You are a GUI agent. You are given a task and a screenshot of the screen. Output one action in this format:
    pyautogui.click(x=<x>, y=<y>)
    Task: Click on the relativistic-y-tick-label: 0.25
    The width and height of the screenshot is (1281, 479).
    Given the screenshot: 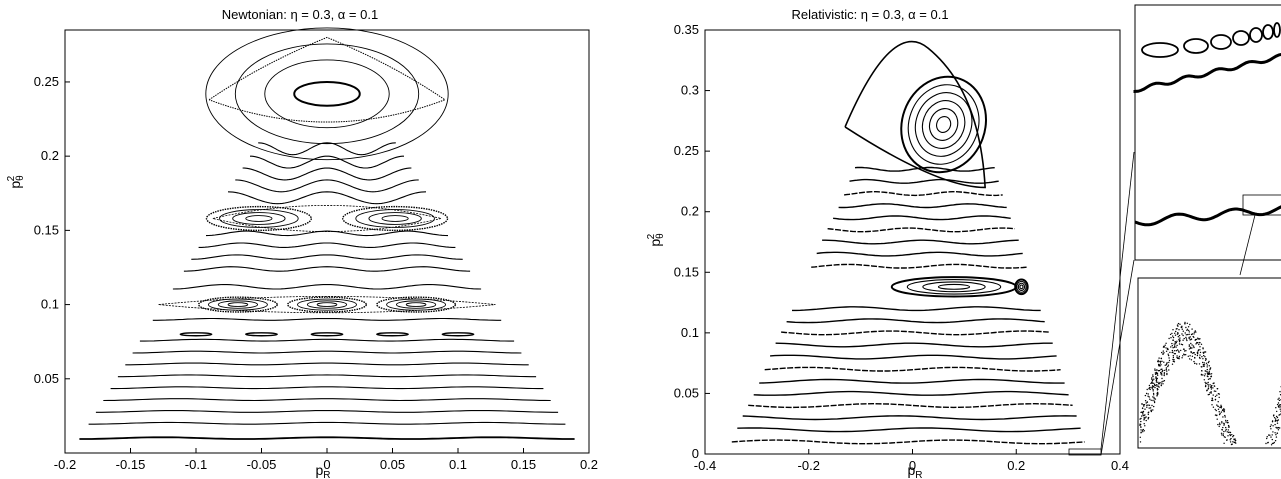 What is the action you would take?
    pyautogui.click(x=686, y=150)
    